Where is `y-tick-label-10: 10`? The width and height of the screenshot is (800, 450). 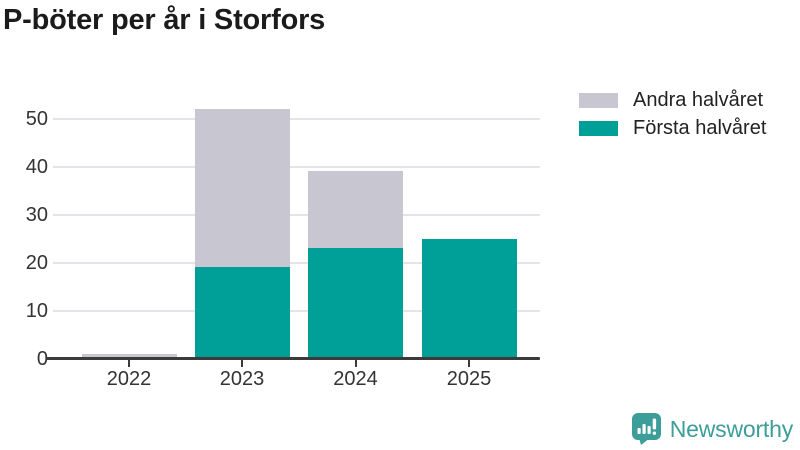
y-tick-label-10: 10 is located at coordinates (36, 310).